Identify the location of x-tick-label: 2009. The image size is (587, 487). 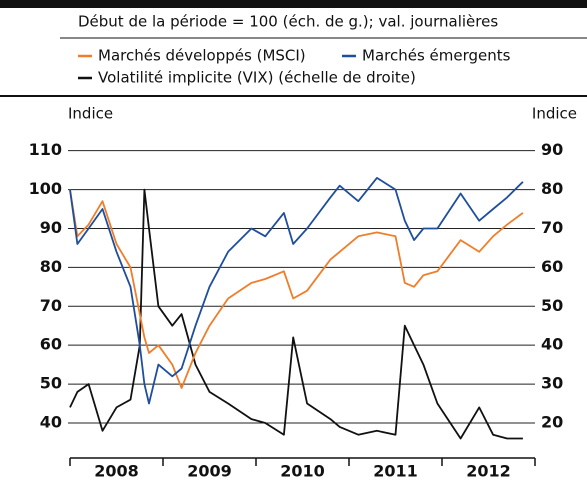
(209, 471).